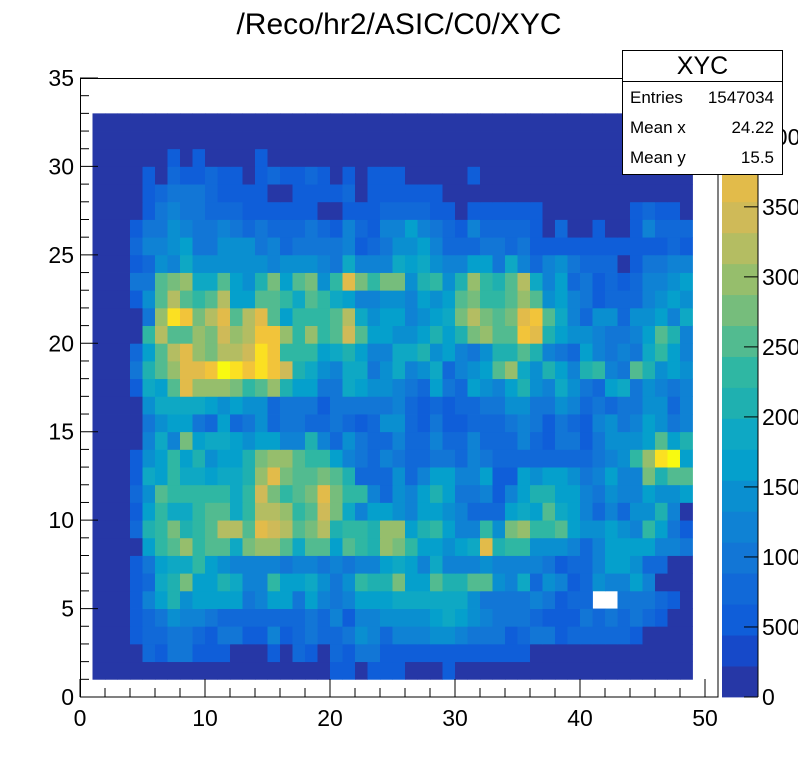  I want to click on palette-band, so click(740, 465).